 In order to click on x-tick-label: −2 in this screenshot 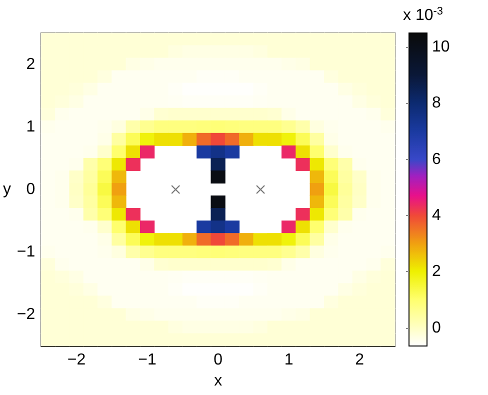, I will do `click(76, 360)`.